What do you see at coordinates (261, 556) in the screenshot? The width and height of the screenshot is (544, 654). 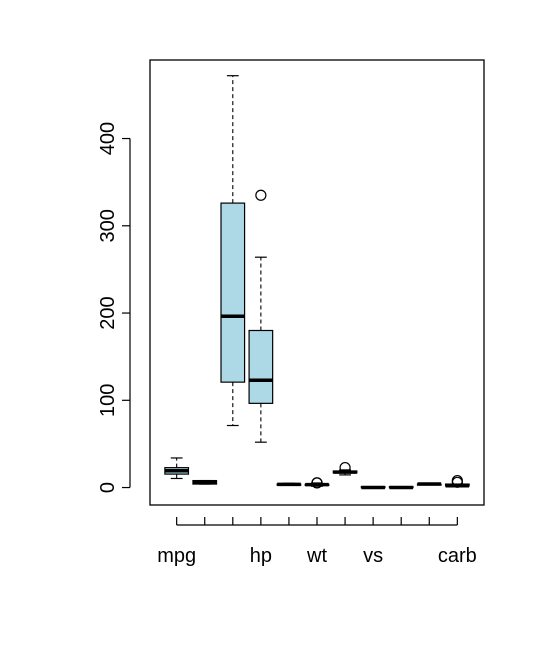 I see `x-tick-label: hp` at bounding box center [261, 556].